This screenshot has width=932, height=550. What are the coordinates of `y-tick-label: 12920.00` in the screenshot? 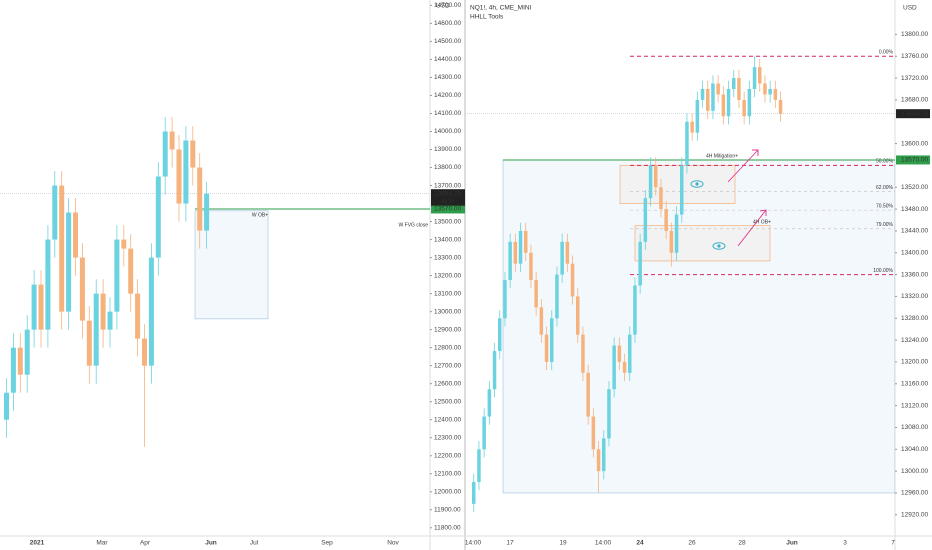 It's located at (914, 515).